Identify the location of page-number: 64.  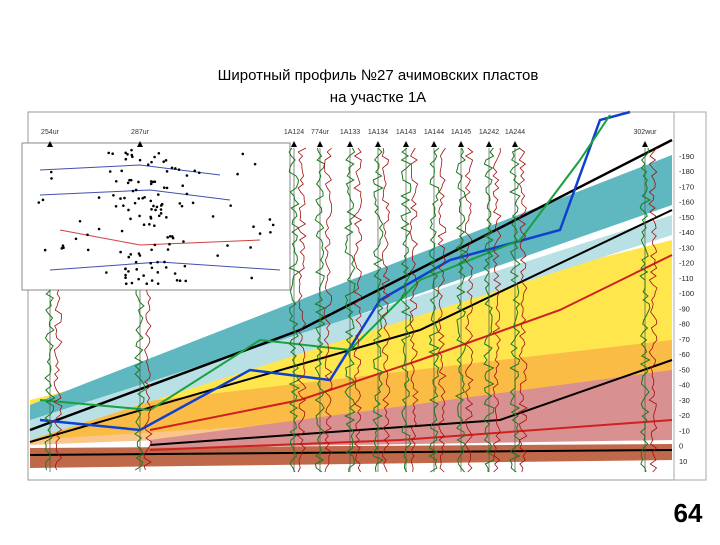
(688, 513).